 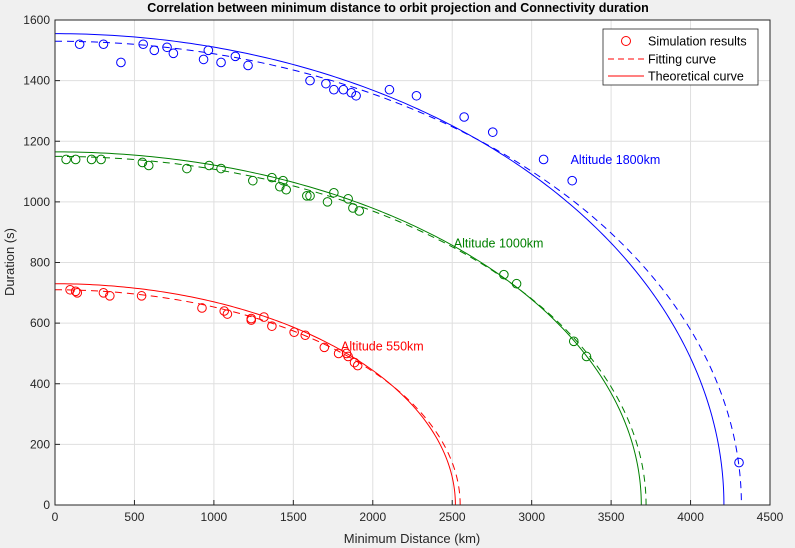 I want to click on x-tick-label: 2500, so click(x=452, y=517).